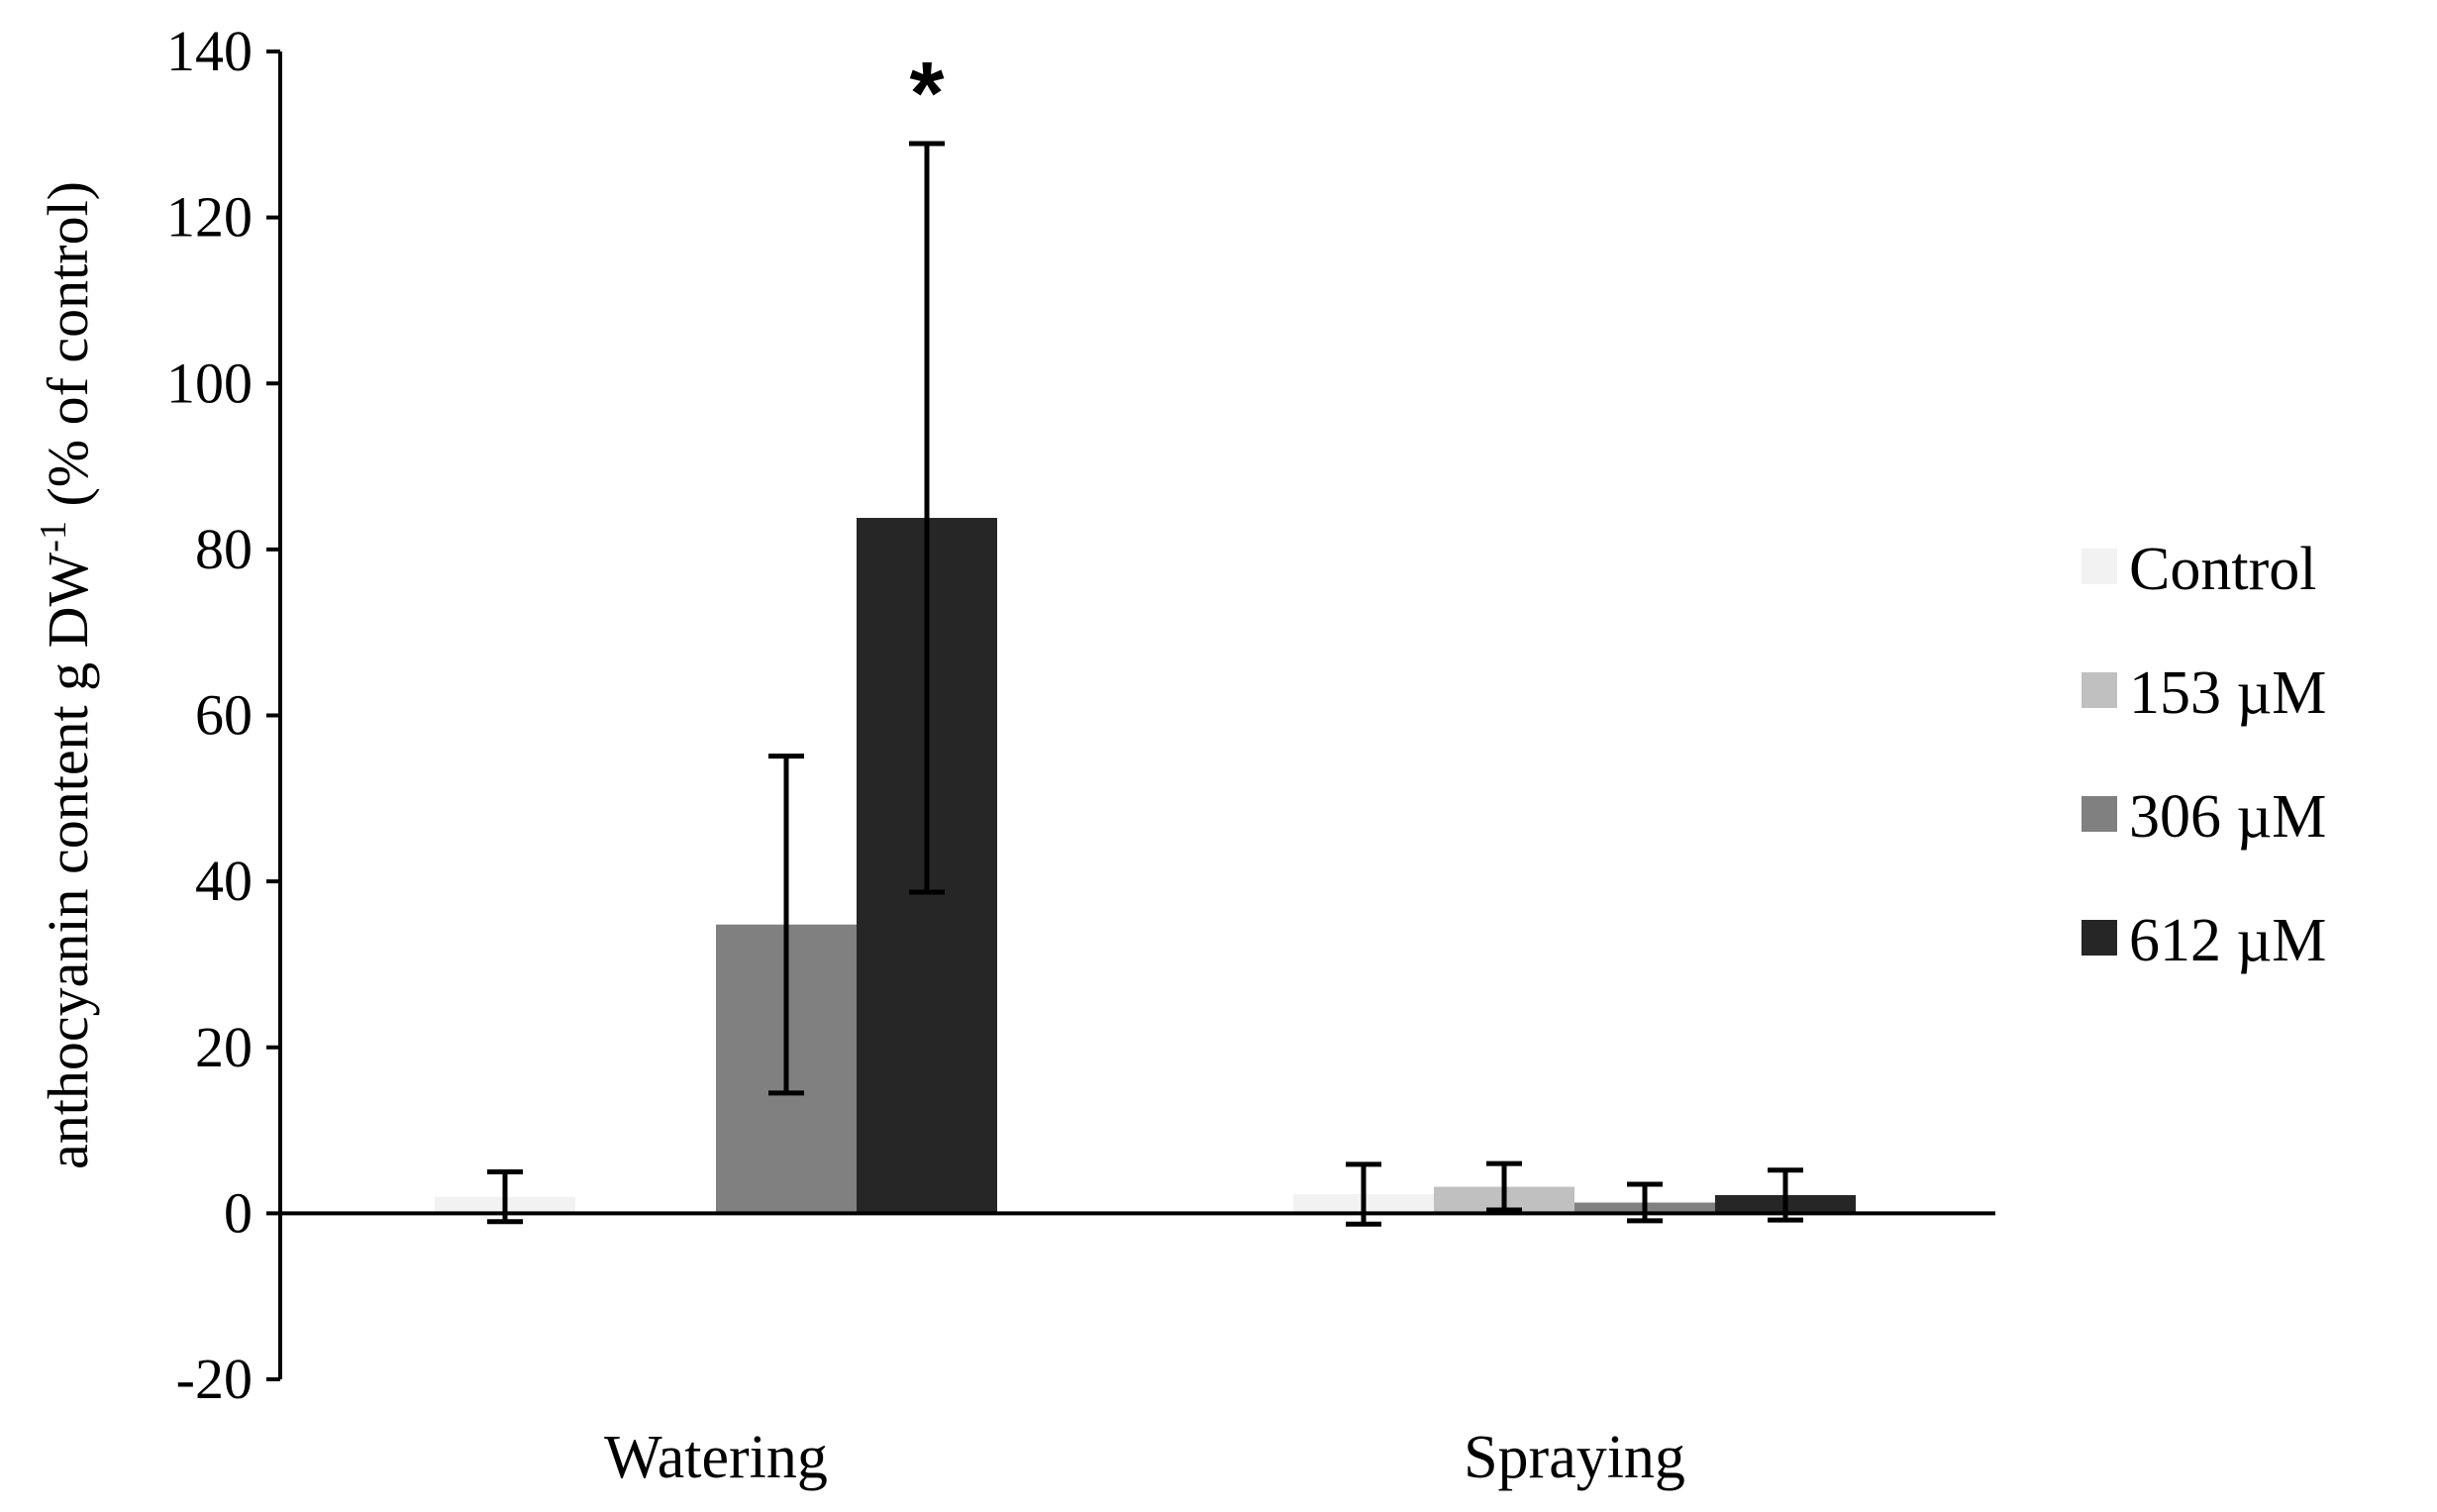 This screenshot has height=1512, width=2437. I want to click on legend-item: 306 µM, so click(2204, 817).